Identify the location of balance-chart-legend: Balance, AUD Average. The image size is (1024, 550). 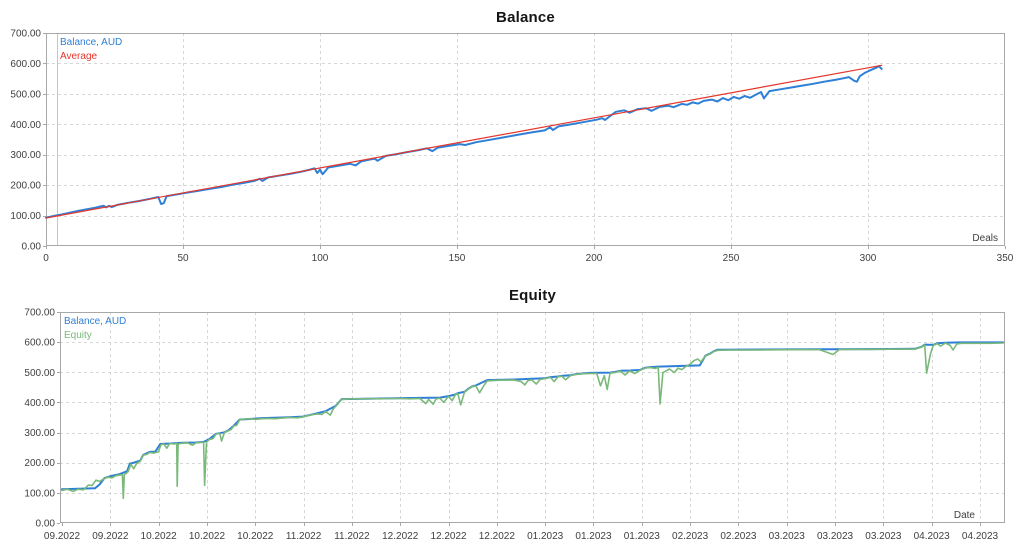
(91, 50).